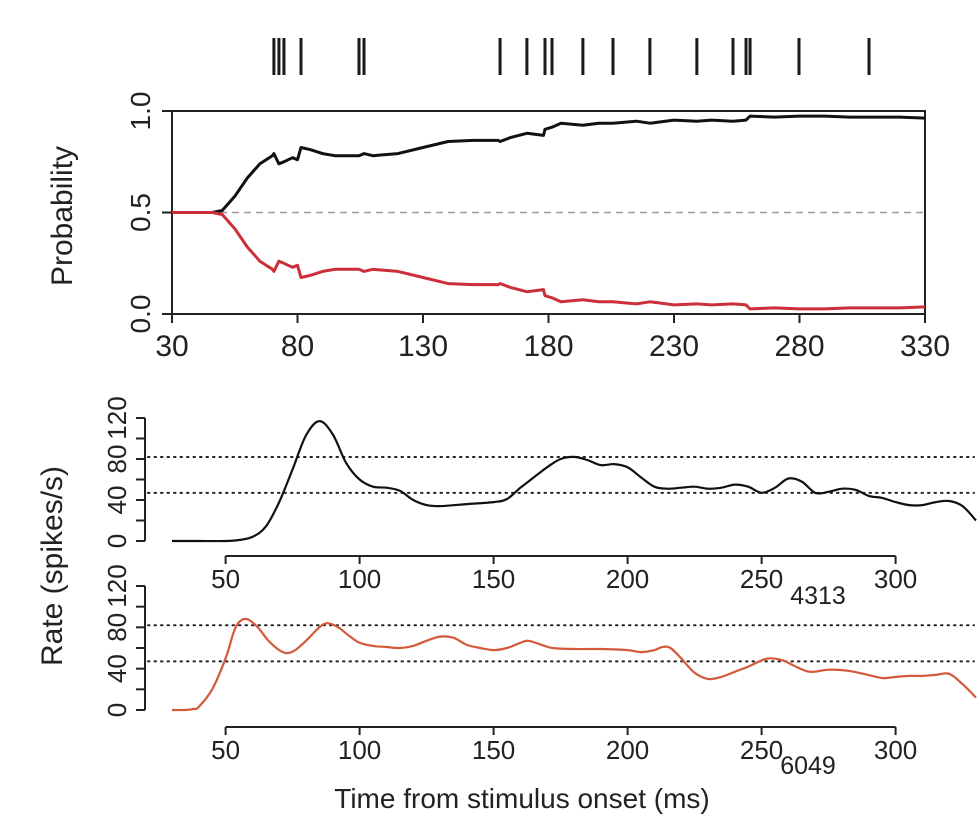  What do you see at coordinates (423, 346) in the screenshot?
I see `x-tick-label: 130` at bounding box center [423, 346].